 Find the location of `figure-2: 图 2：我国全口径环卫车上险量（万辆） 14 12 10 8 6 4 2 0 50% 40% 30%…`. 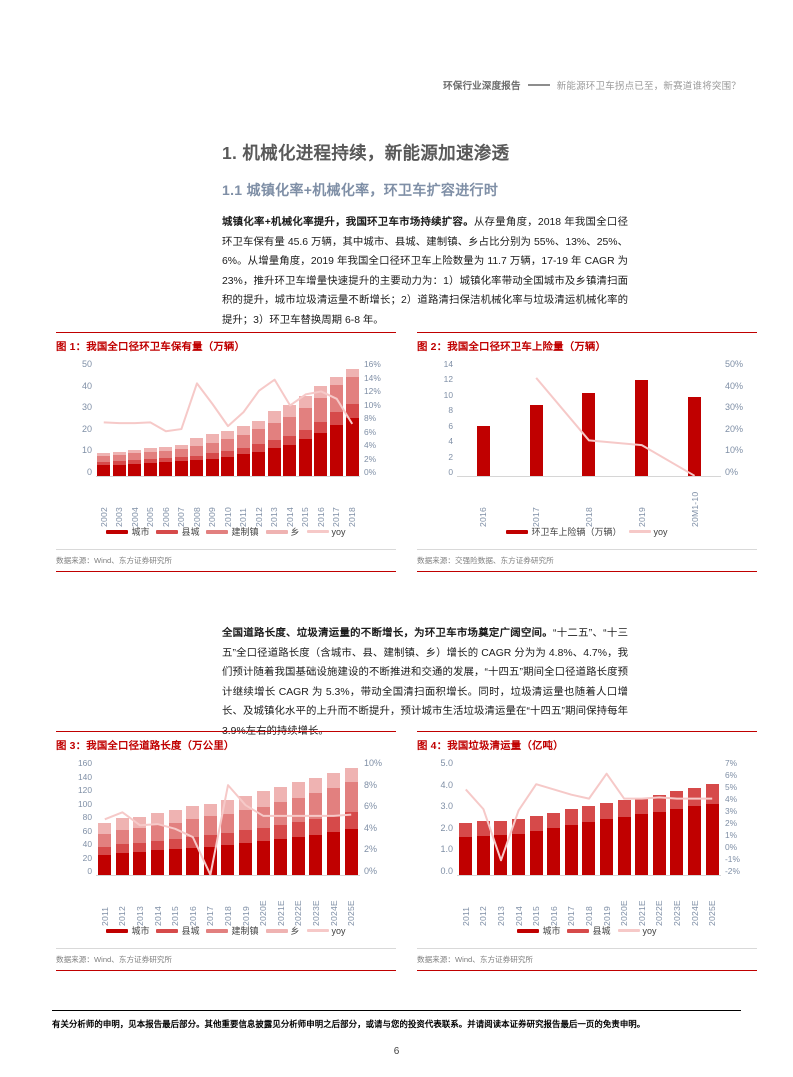

figure-2: 图 2：我国全口径环卫车上险量（万辆） 14 12 10 8 6 4 2 0 50% 40% 30%… is located at coordinates (587, 452).